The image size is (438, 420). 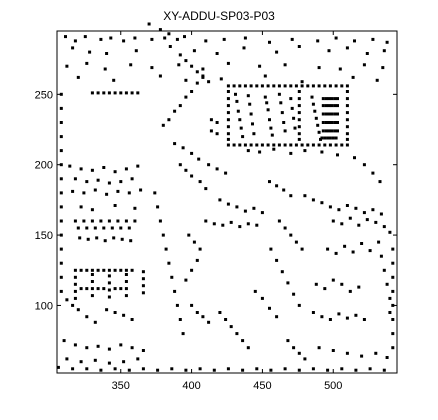 I want to click on x-tick-label: 500, so click(x=333, y=386).